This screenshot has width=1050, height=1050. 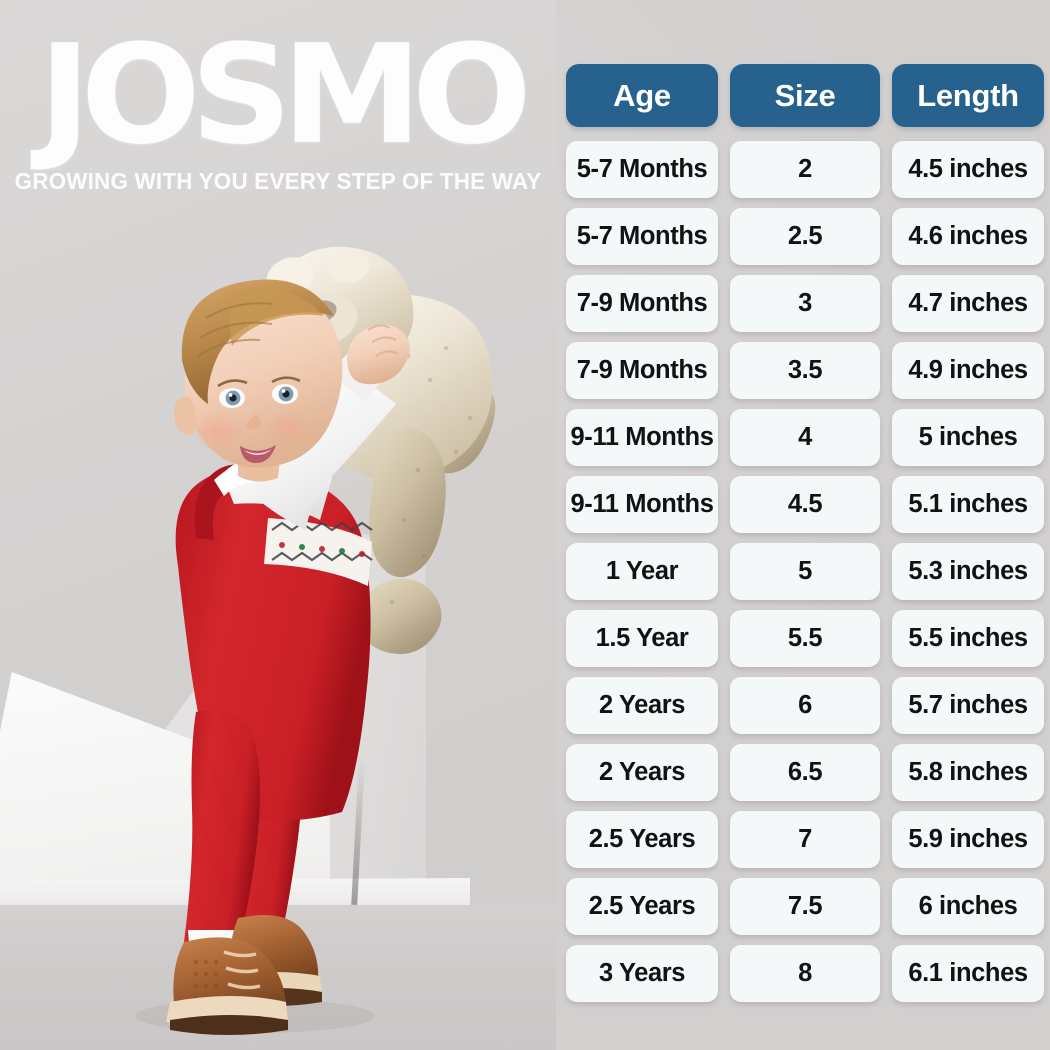 What do you see at coordinates (968, 772) in the screenshot?
I see `cell-length: 5.8 inches` at bounding box center [968, 772].